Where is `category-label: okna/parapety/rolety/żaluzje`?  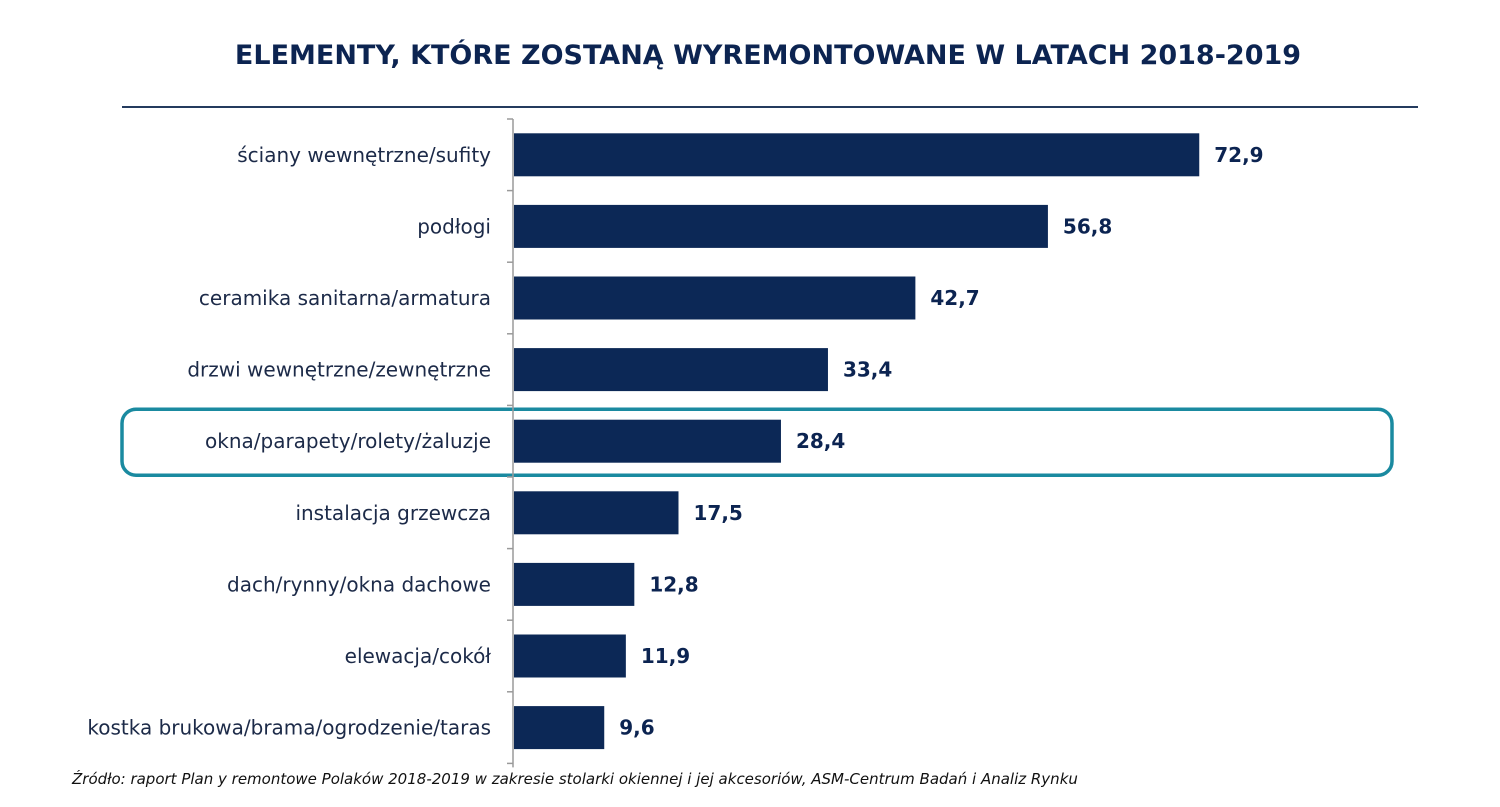
category-label: okna/parapety/rolety/żaluzje is located at coordinates (348, 441).